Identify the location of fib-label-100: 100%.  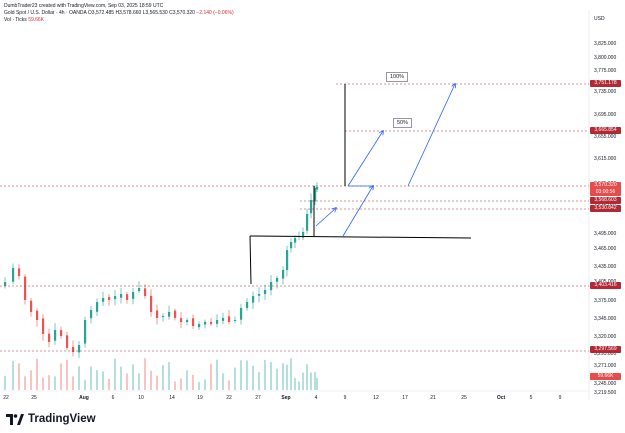
(397, 77).